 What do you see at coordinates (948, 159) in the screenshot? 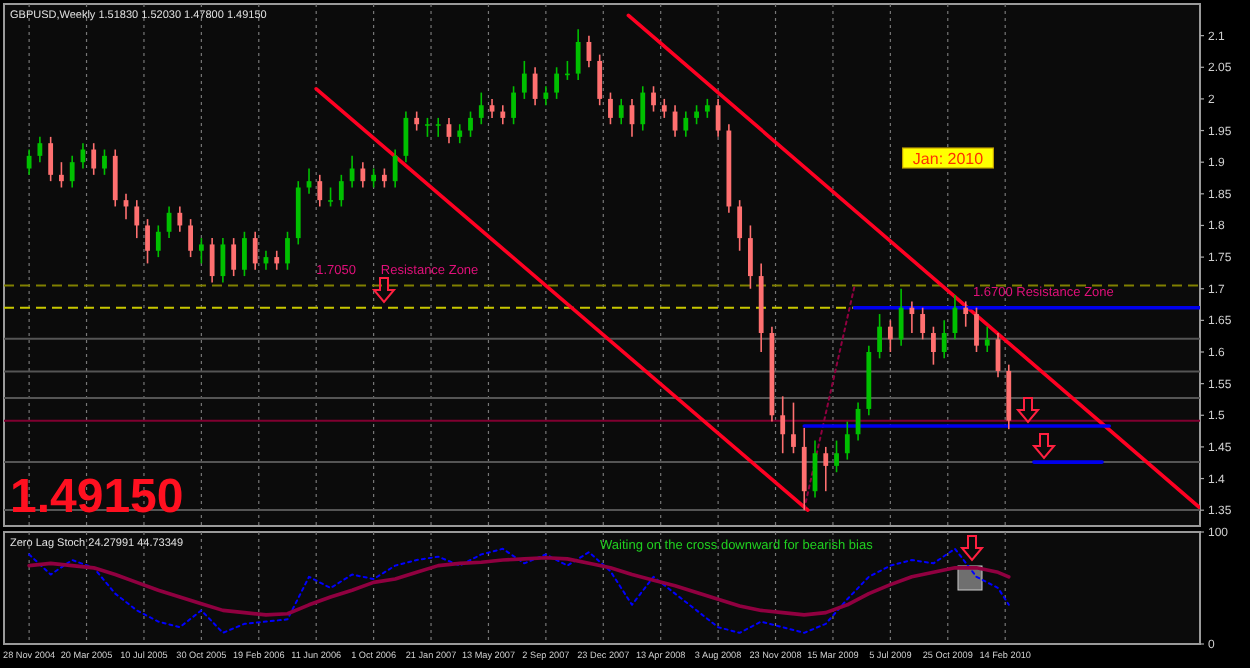
I see `annotation: Jan: 2010` at bounding box center [948, 159].